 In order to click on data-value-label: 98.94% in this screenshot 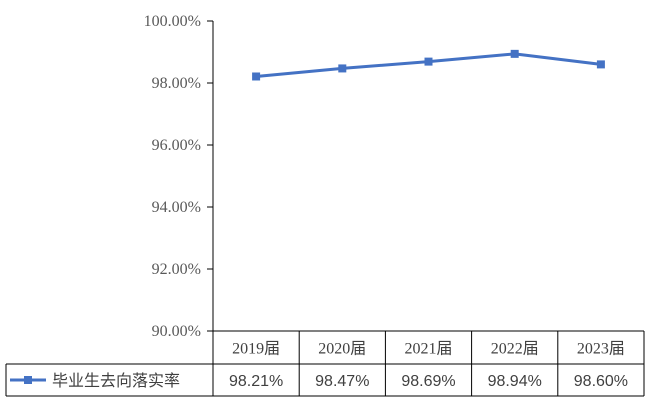, I will do `click(515, 381)`.